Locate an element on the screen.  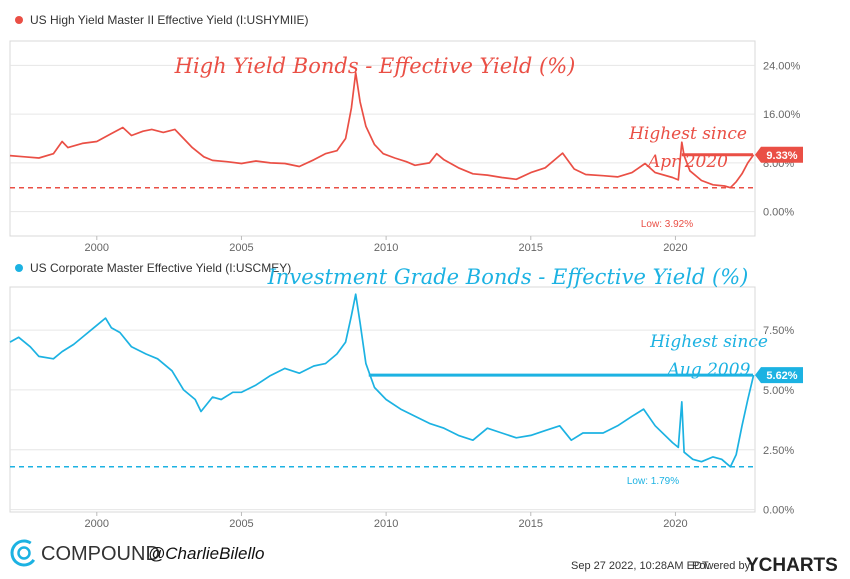
investment-grade-annotation-line2: Aug 2009 is located at coordinates (708, 370).